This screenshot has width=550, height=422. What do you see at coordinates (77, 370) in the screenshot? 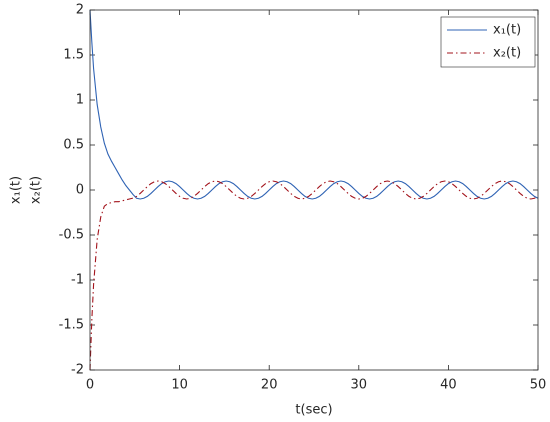
I see `y-tick-label: -2` at bounding box center [77, 370].